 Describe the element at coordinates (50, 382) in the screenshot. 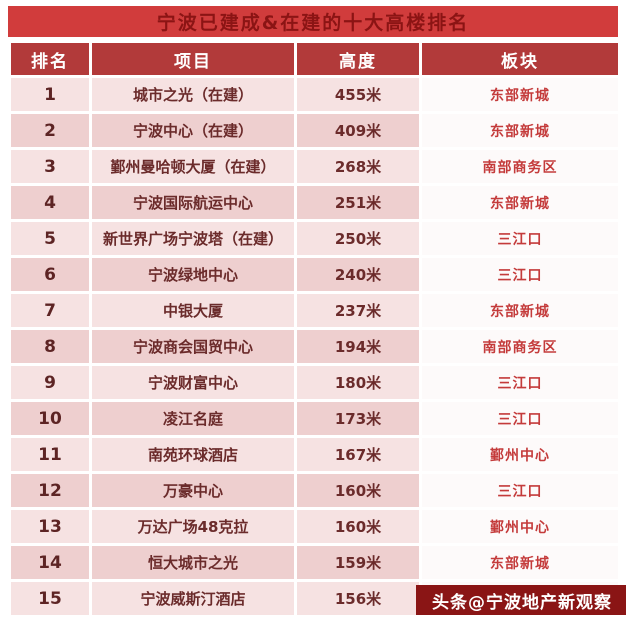

I see `cell-rank: 9` at that location.